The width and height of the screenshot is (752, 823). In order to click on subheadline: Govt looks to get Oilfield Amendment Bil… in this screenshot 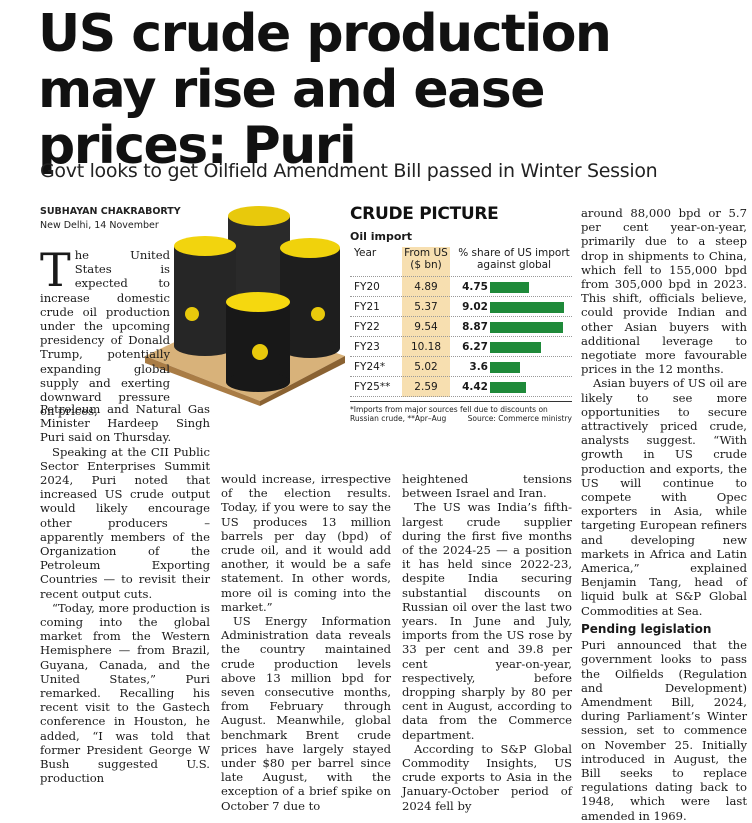, I will do `click(349, 171)`.